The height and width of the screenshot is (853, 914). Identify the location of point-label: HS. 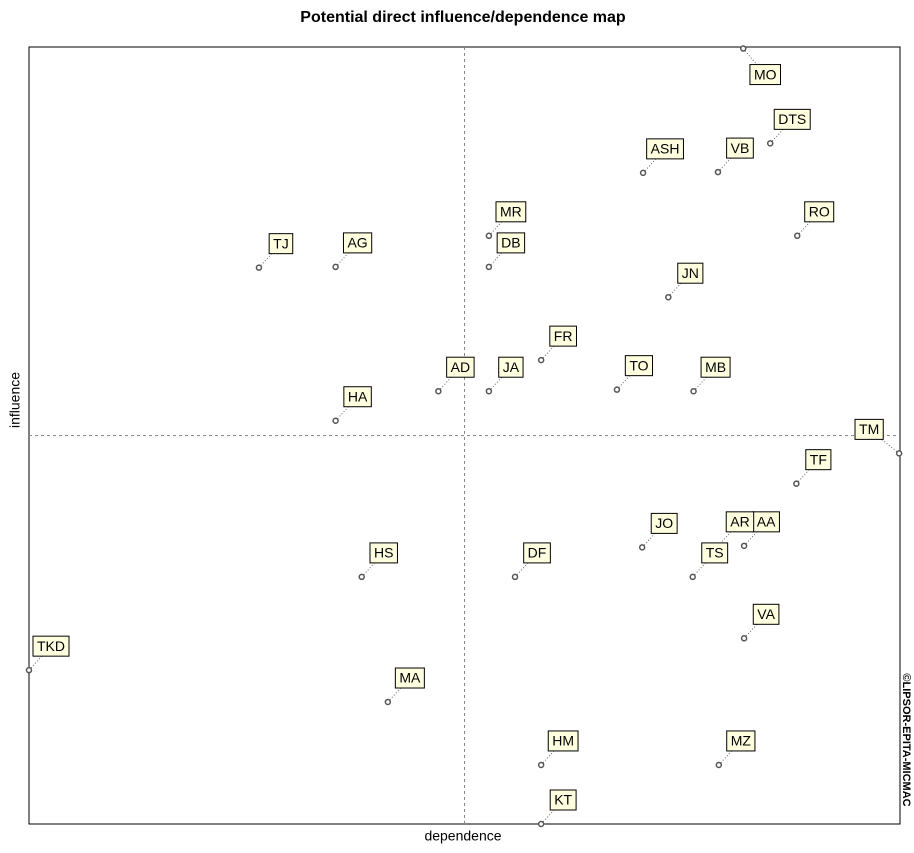
(383, 553).